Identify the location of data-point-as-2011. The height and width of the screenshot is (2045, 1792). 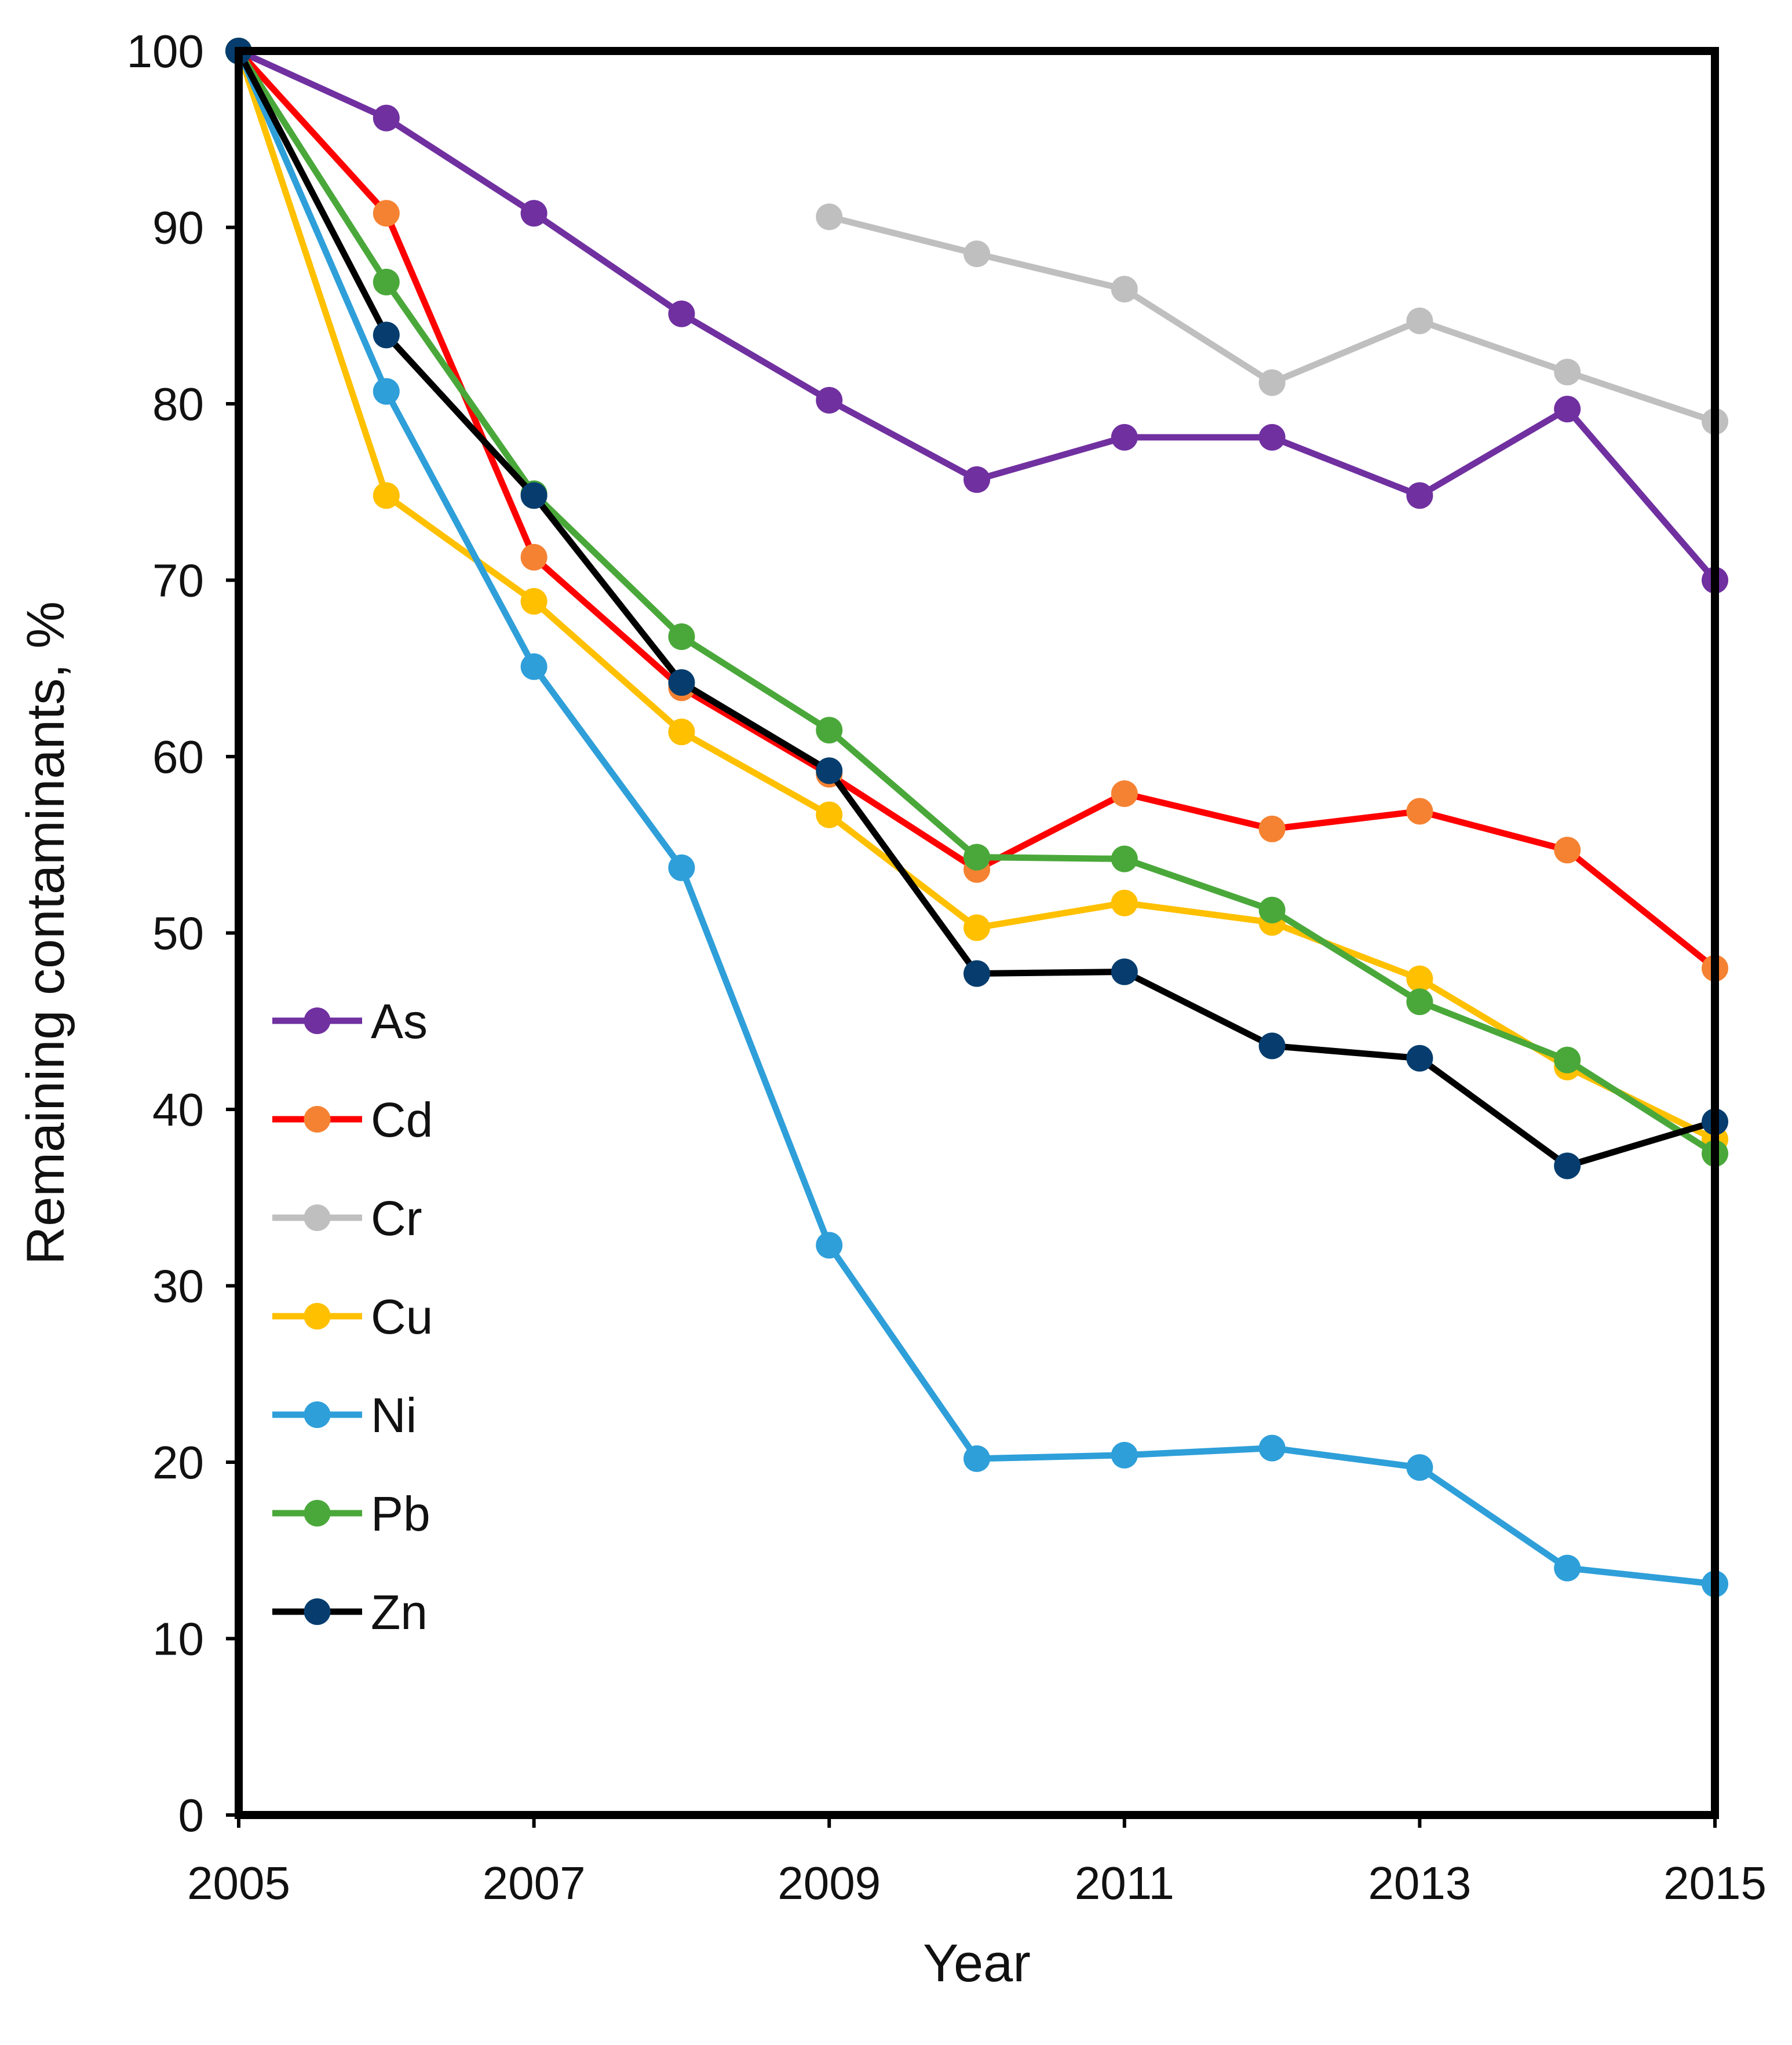
(1124, 437).